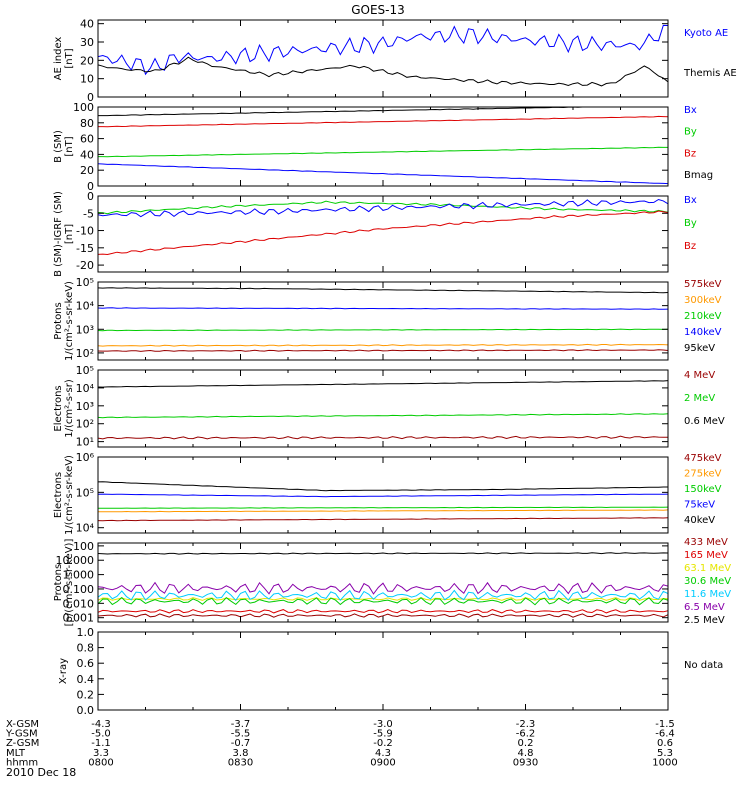  I want to click on legend-item: 210keV, so click(703, 316).